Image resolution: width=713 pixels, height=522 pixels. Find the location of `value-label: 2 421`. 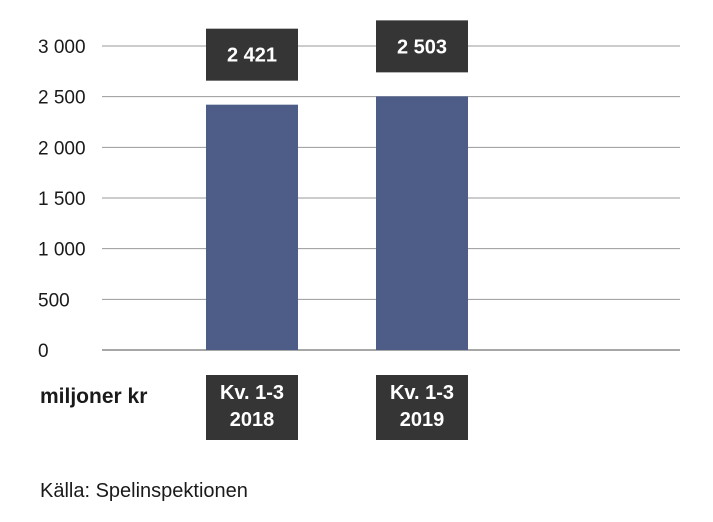

value-label: 2 421 is located at coordinates (252, 56).